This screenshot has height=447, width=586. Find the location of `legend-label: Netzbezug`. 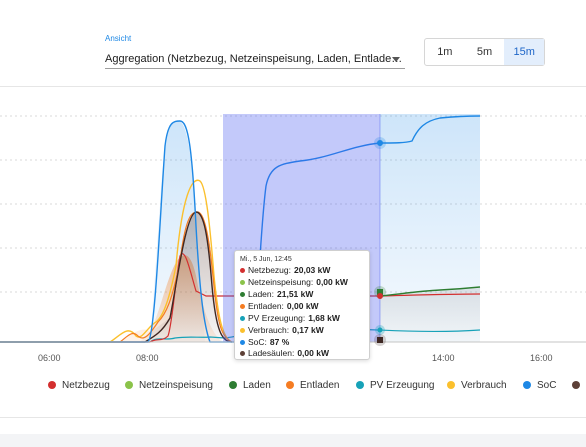

legend-label: Netzbezug is located at coordinates (86, 385).